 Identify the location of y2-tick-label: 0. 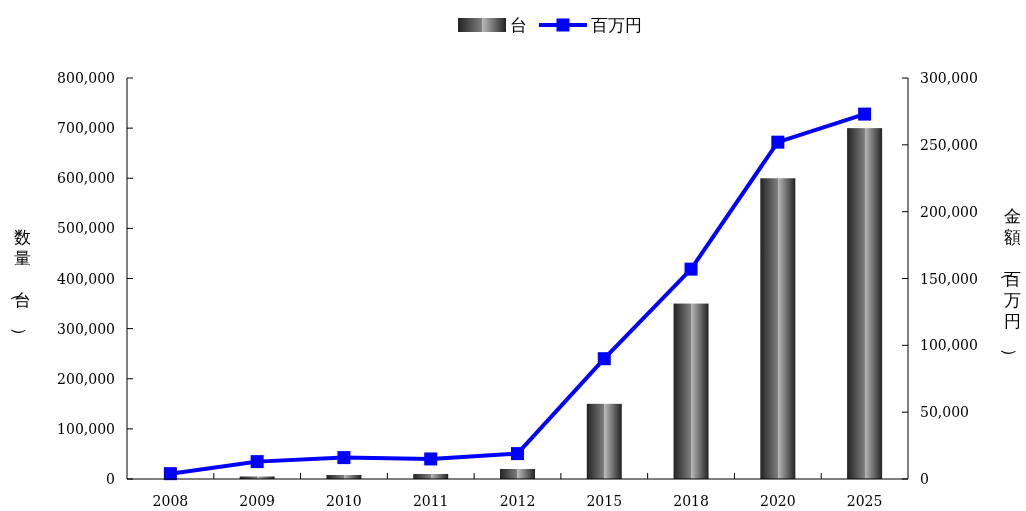
(924, 479).